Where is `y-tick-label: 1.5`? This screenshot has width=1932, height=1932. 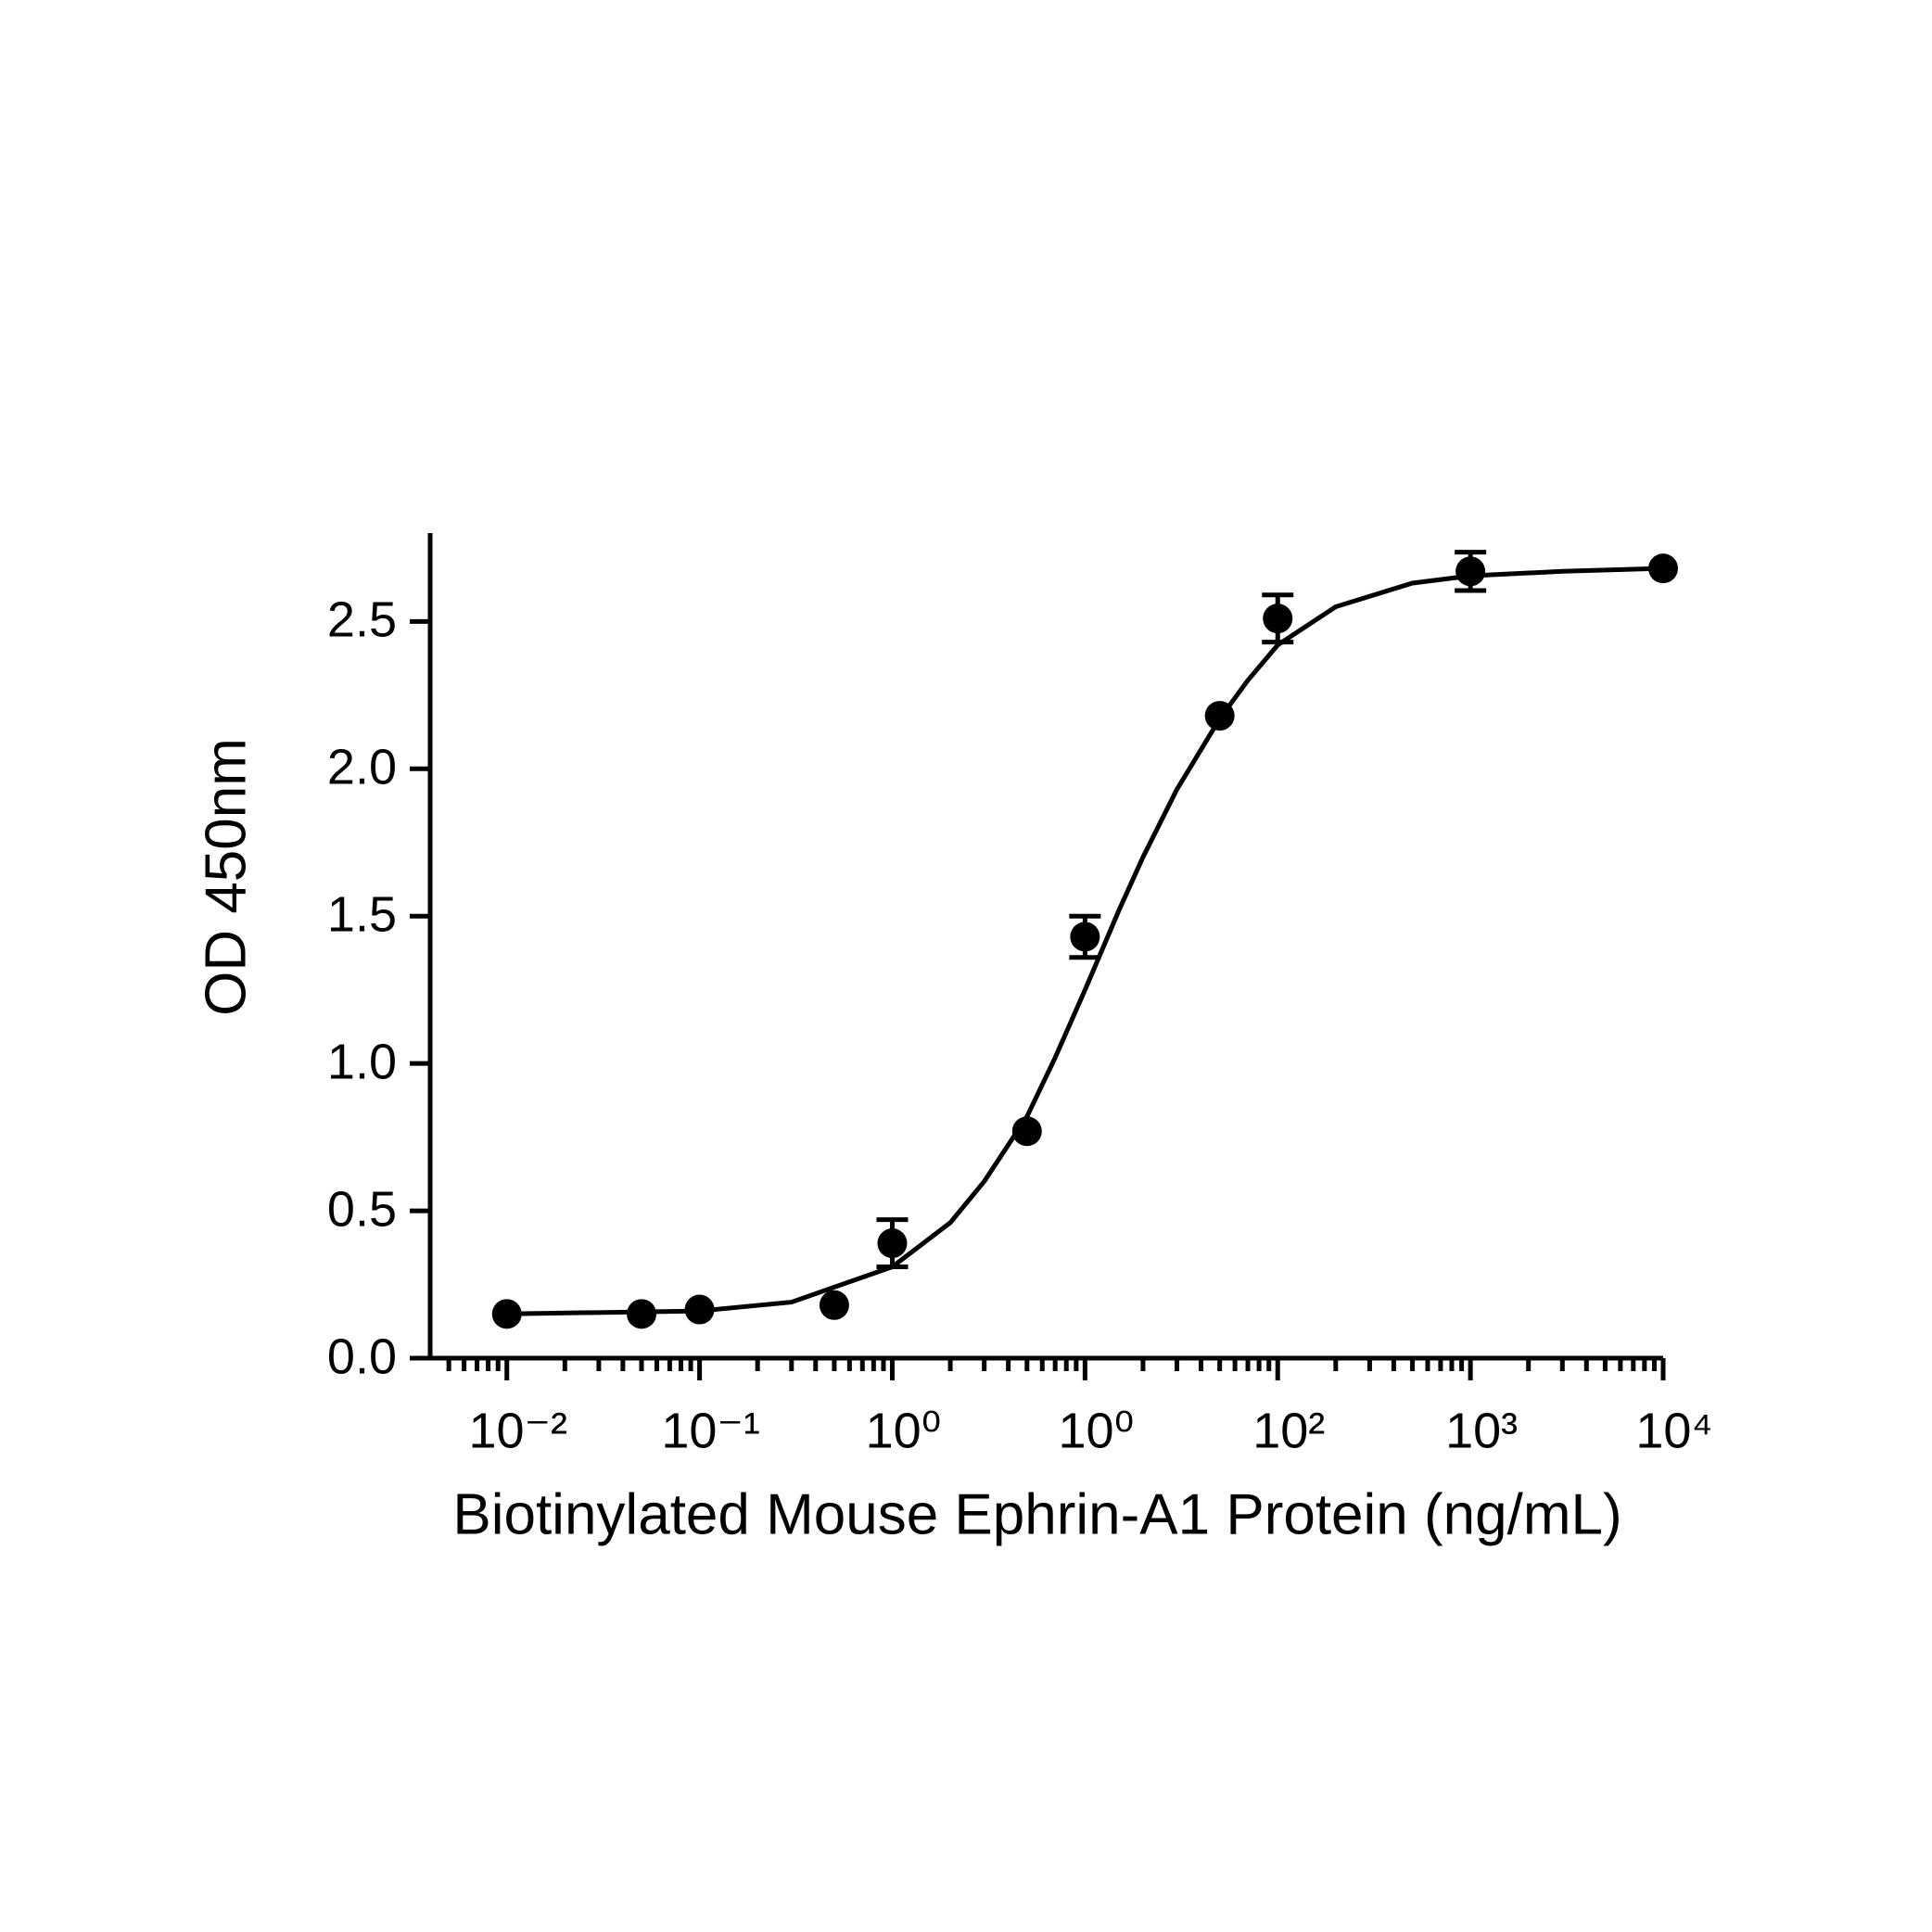 y-tick-label: 1.5 is located at coordinates (362, 914).